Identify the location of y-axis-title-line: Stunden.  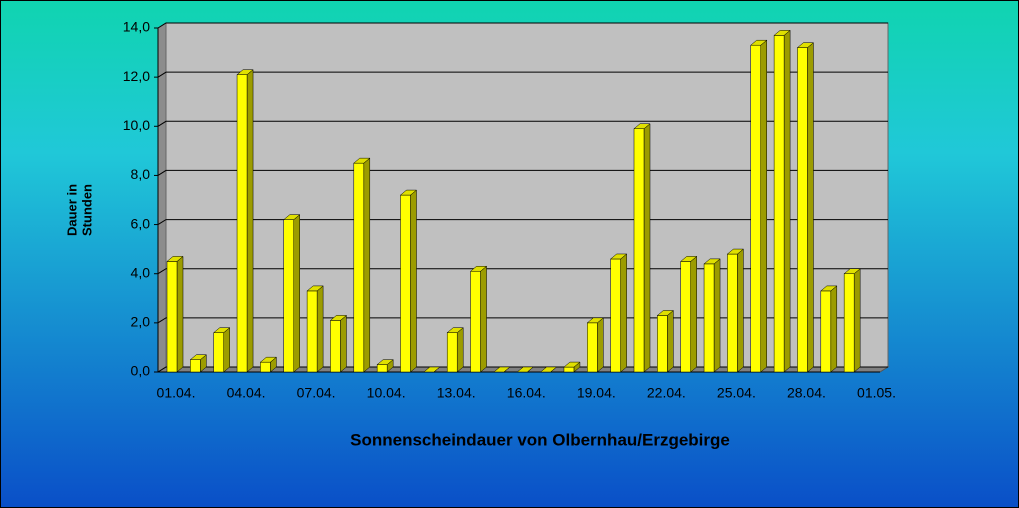
(86, 210).